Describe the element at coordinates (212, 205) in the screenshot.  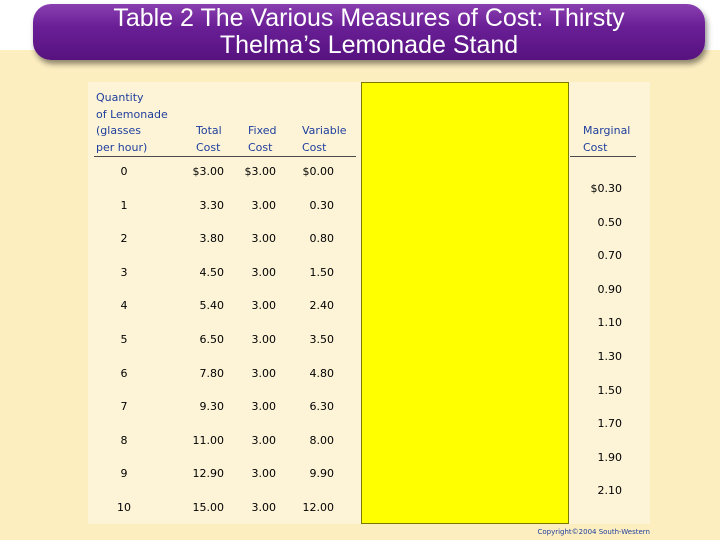
I see `total-cost-cell: 3.30` at that location.